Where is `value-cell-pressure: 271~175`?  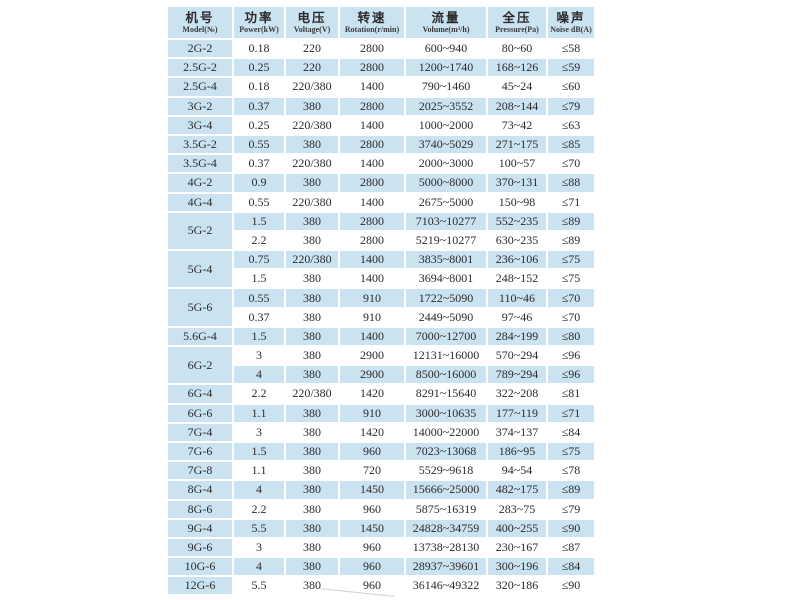
value-cell-pressure: 271~175 is located at coordinates (517, 144).